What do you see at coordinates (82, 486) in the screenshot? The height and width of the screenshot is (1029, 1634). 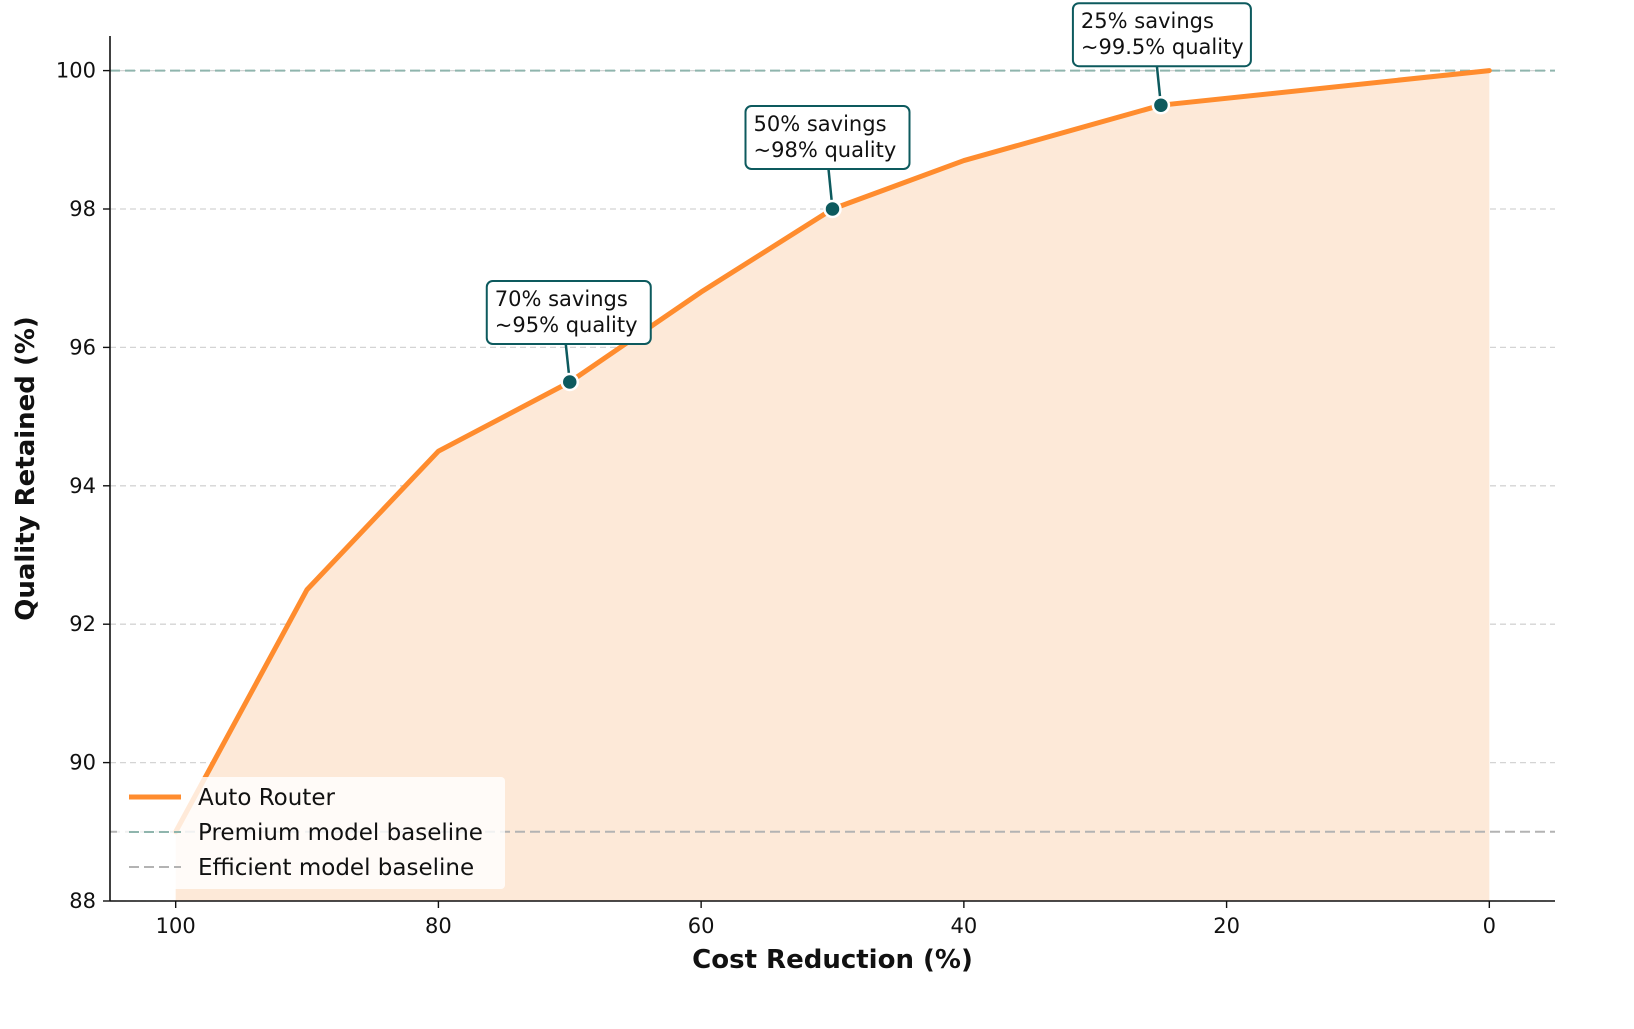 I see `y-tick-label: 94` at bounding box center [82, 486].